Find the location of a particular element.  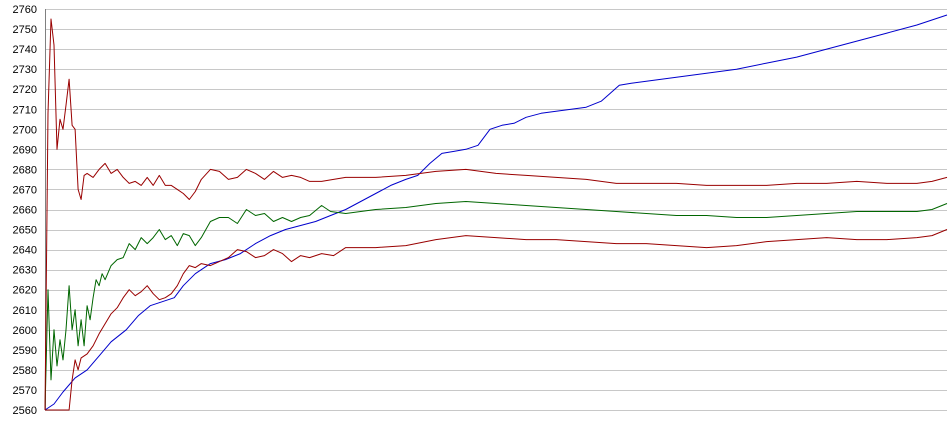

y-tick-label: 2640 is located at coordinates (25, 251).